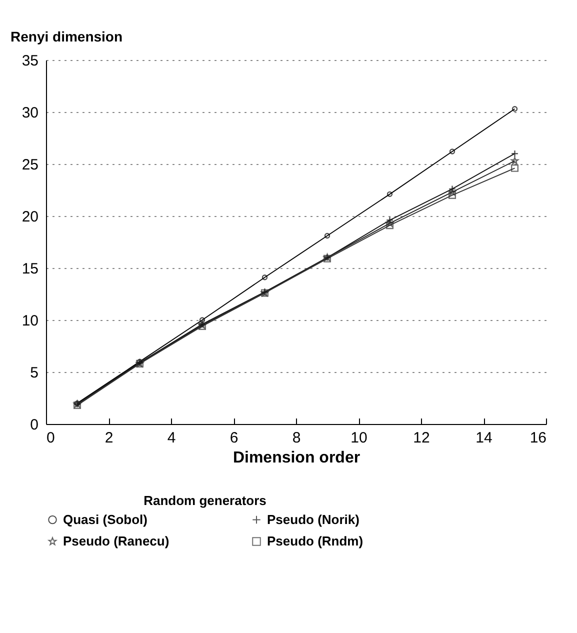  Describe the element at coordinates (359, 438) in the screenshot. I see `x-tick-label: 10` at that location.